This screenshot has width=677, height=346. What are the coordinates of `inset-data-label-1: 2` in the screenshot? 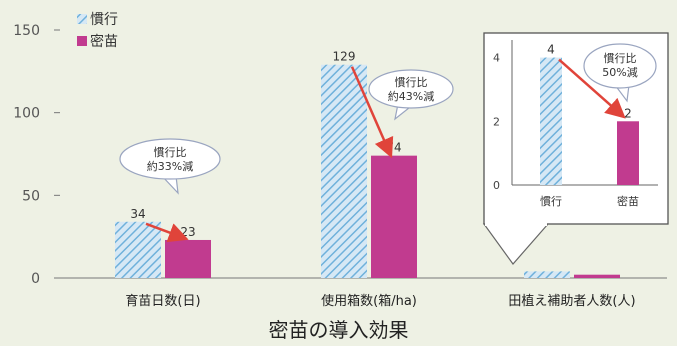 It's located at (628, 113).